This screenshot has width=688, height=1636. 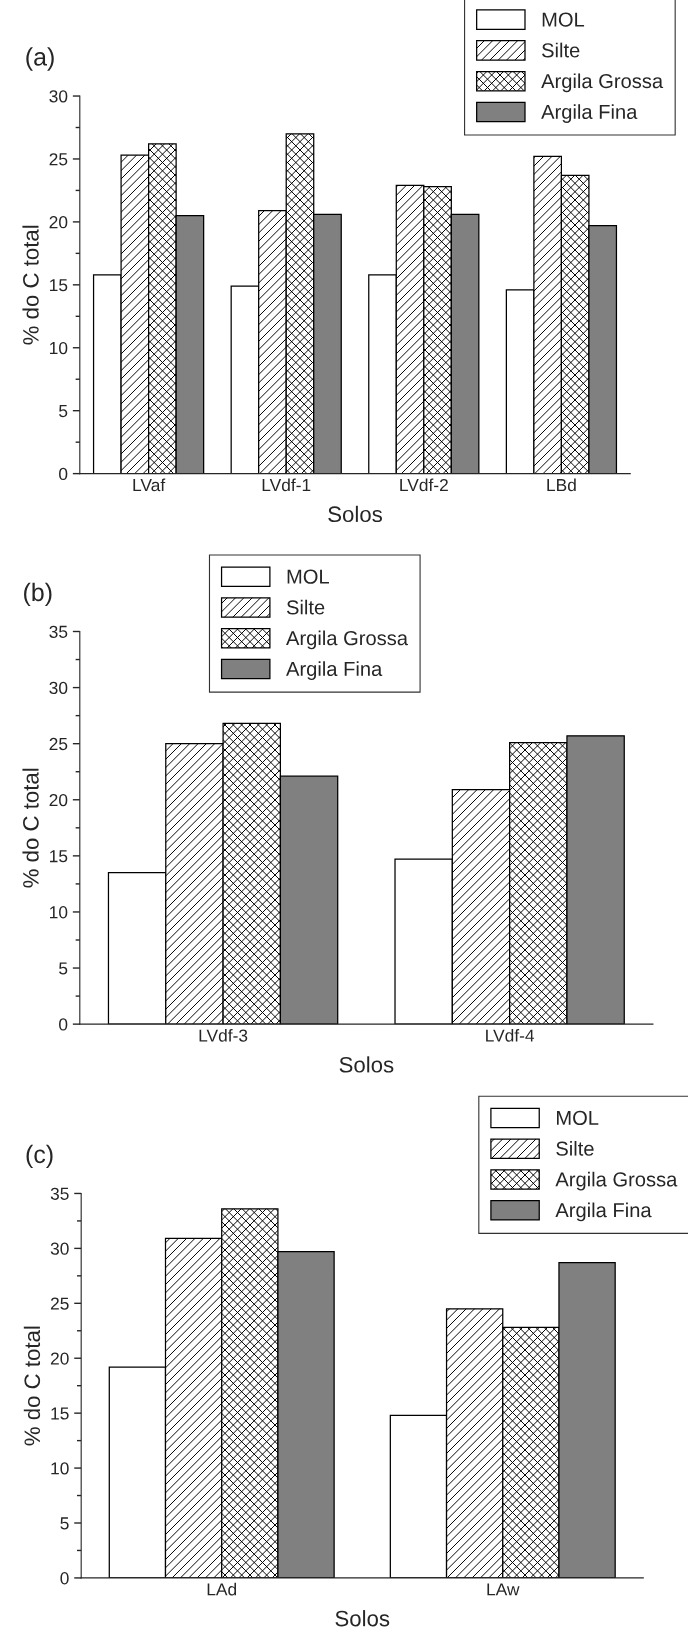 I want to click on x-tick-label: LVaf, so click(x=149, y=485).